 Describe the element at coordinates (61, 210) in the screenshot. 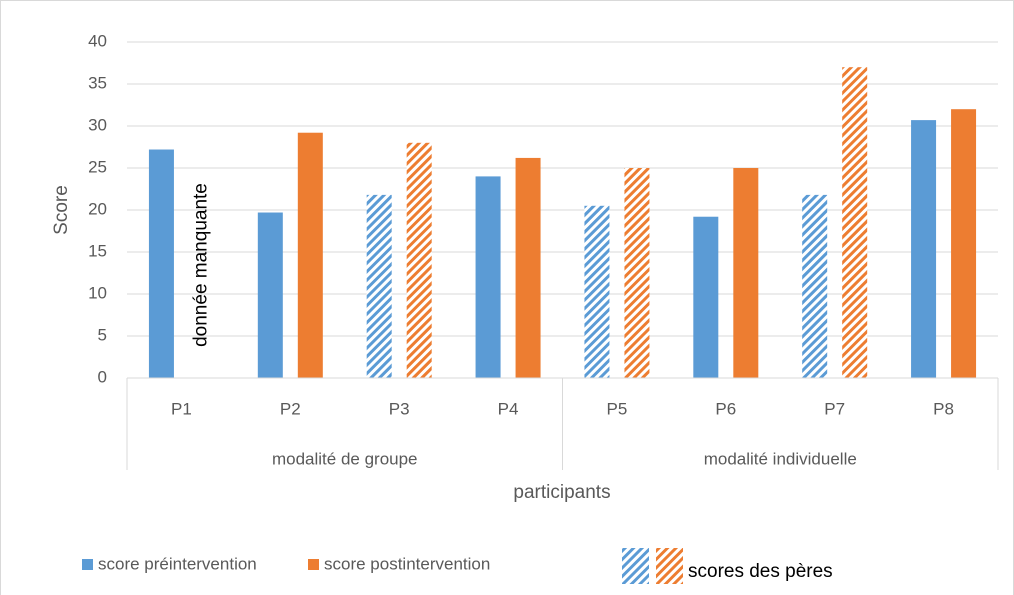

I see `y-axis-label: Score` at that location.